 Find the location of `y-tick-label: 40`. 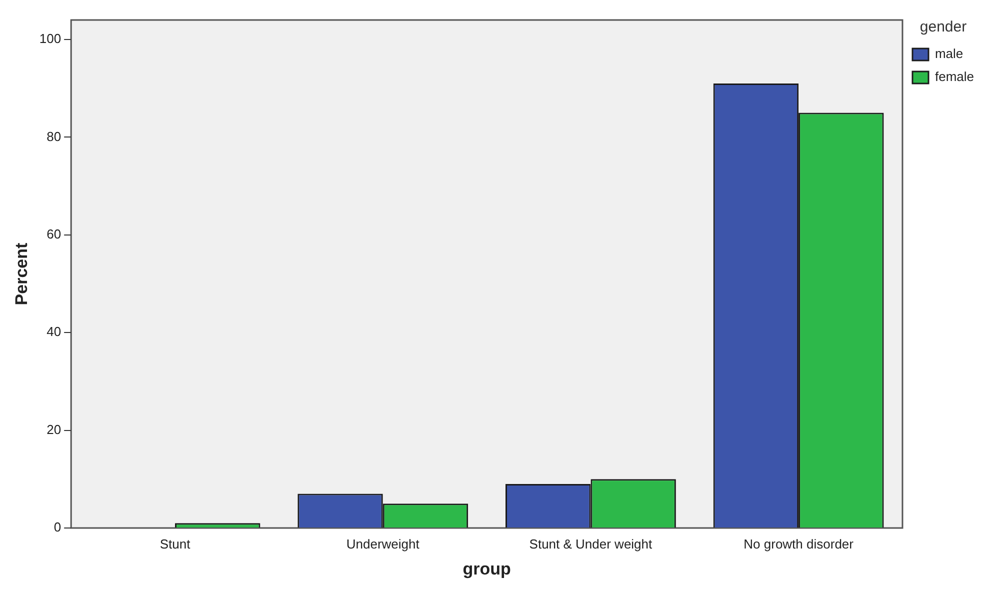

y-tick-label: 40 is located at coordinates (54, 332).